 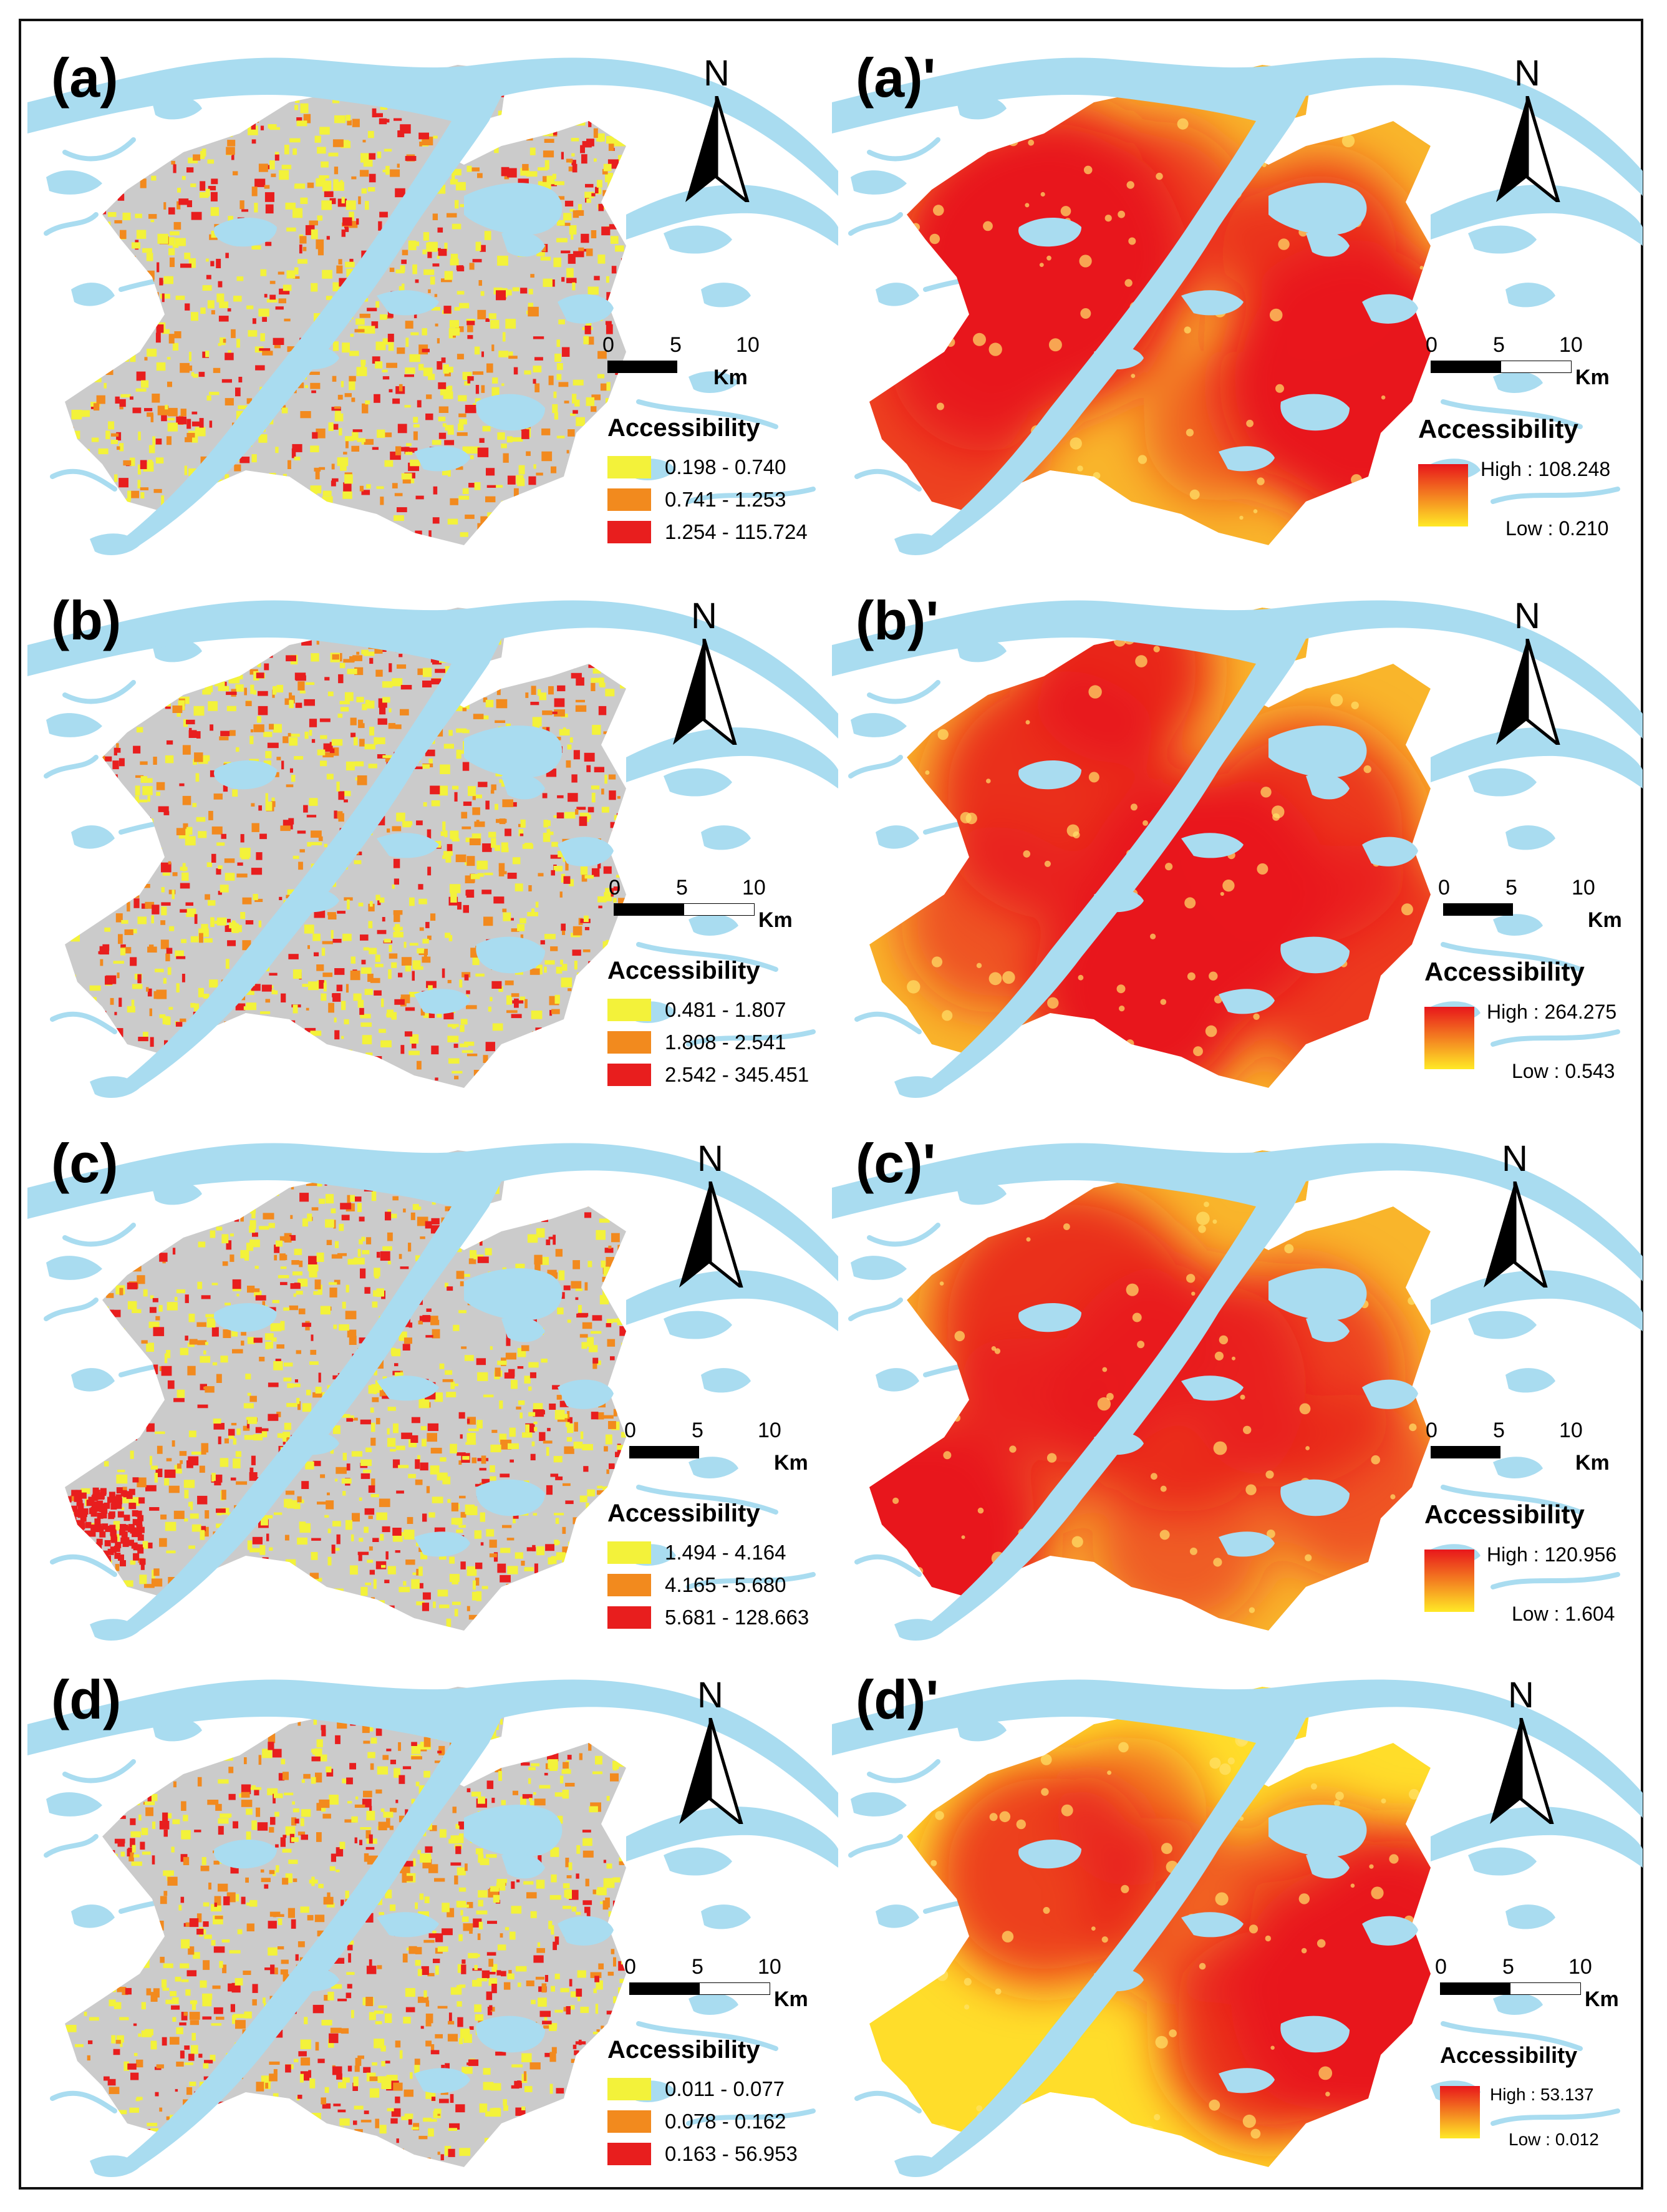 What do you see at coordinates (85, 1163) in the screenshot?
I see `panel-label: (c)` at bounding box center [85, 1163].